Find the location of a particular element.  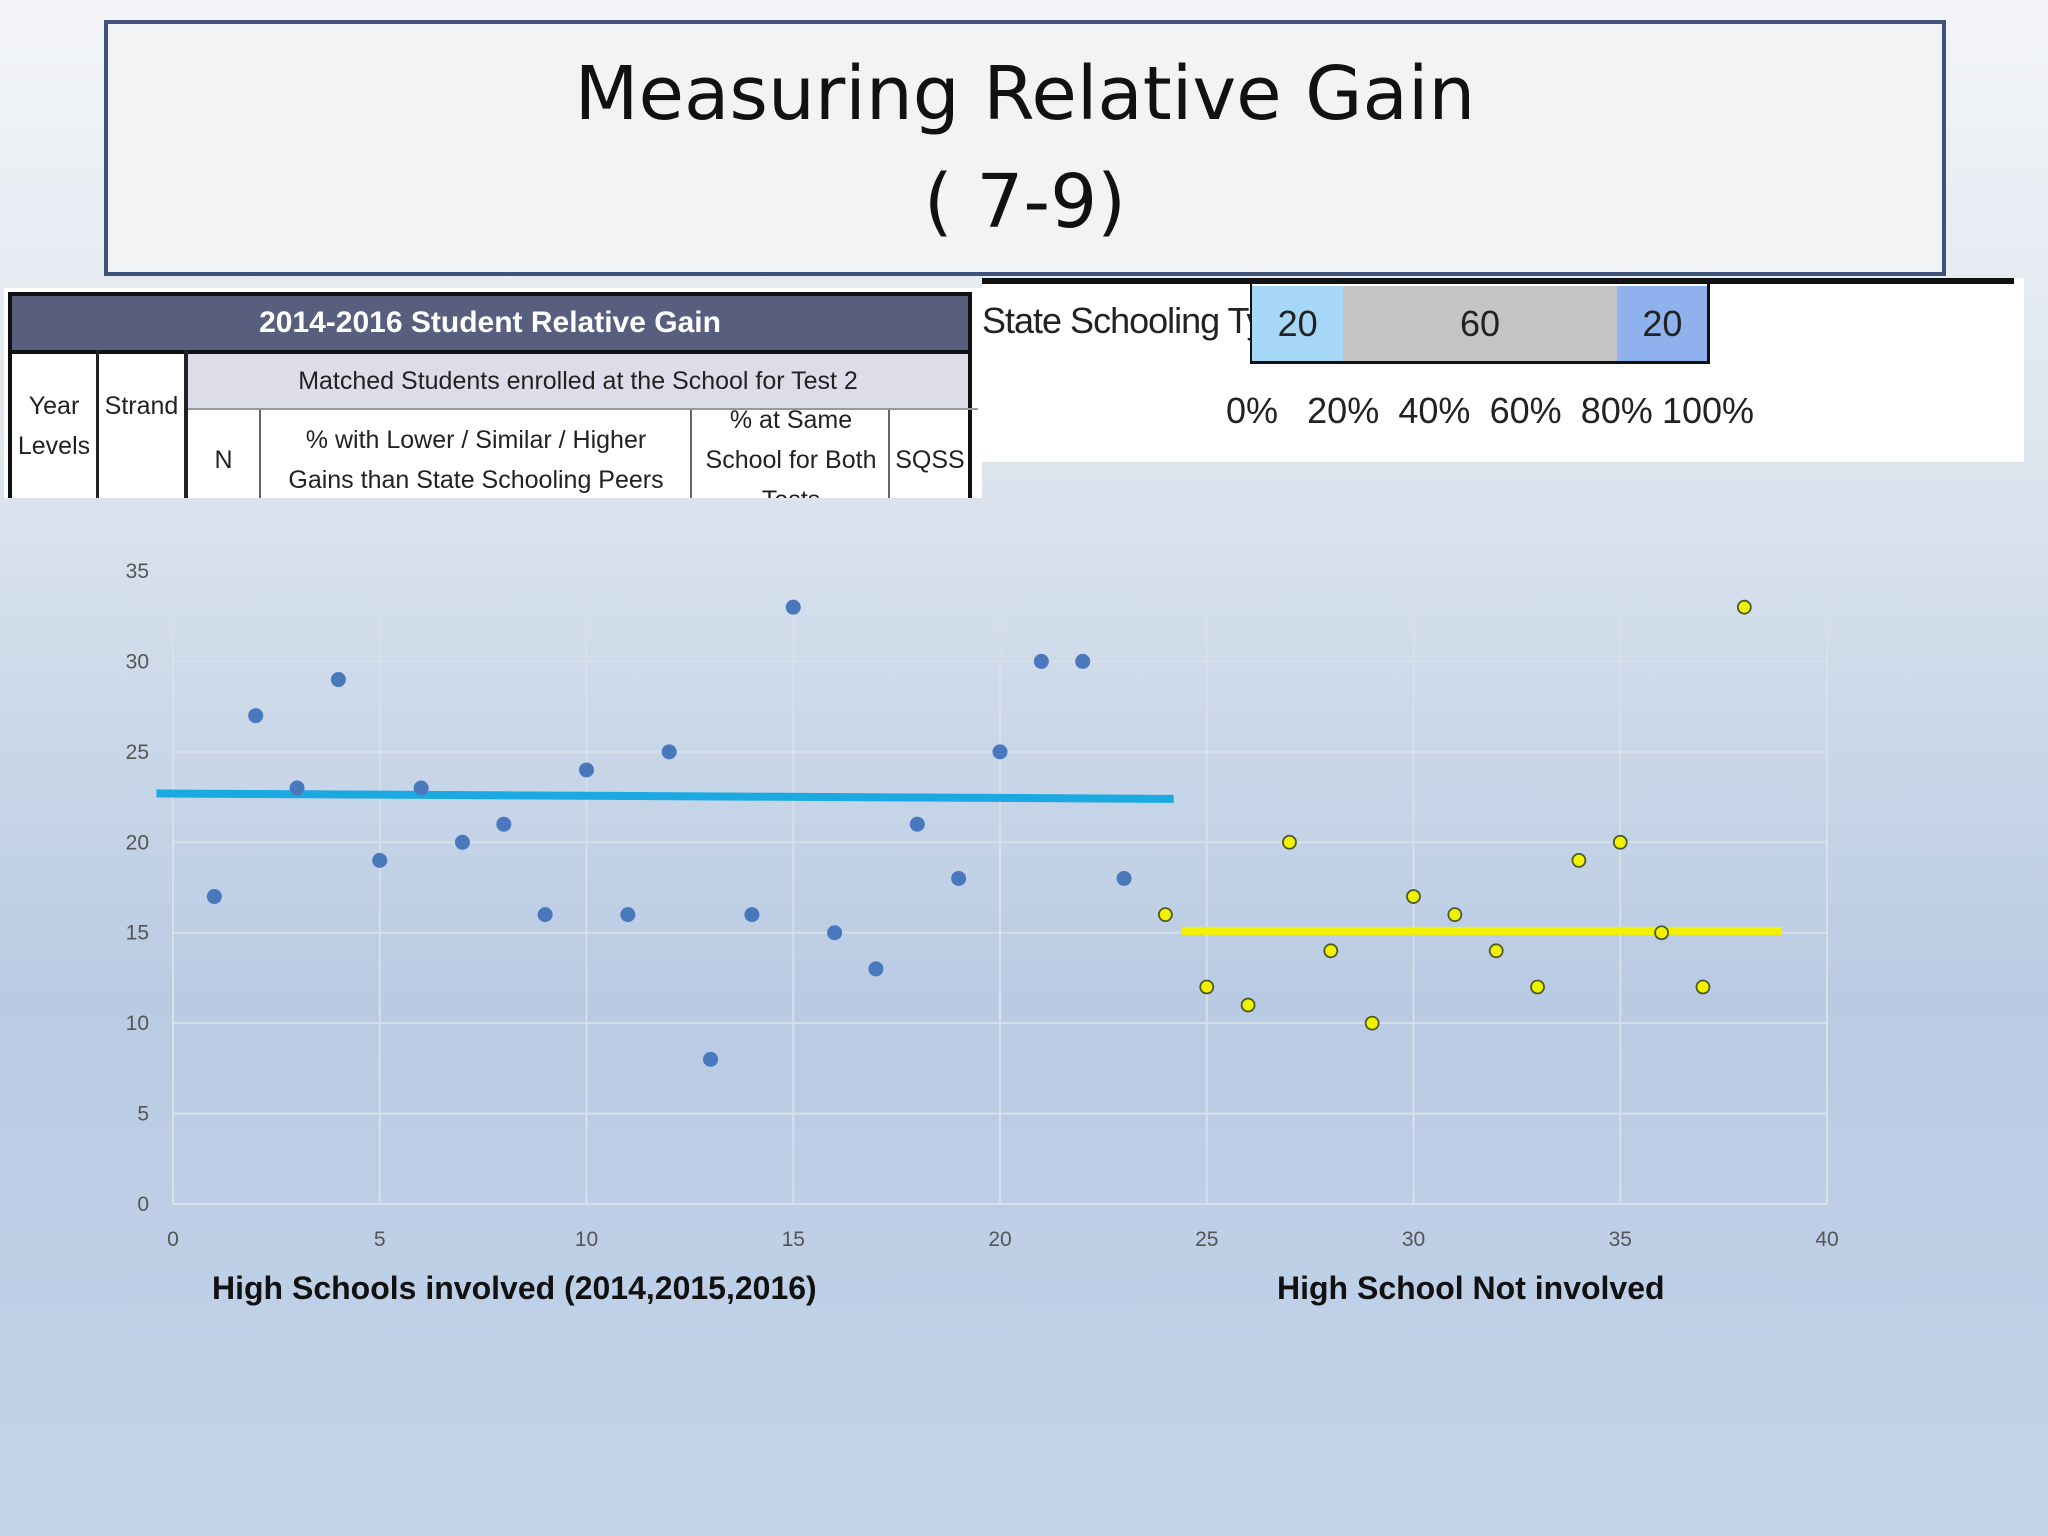

legend-tick-label: 20% is located at coordinates (1343, 410).